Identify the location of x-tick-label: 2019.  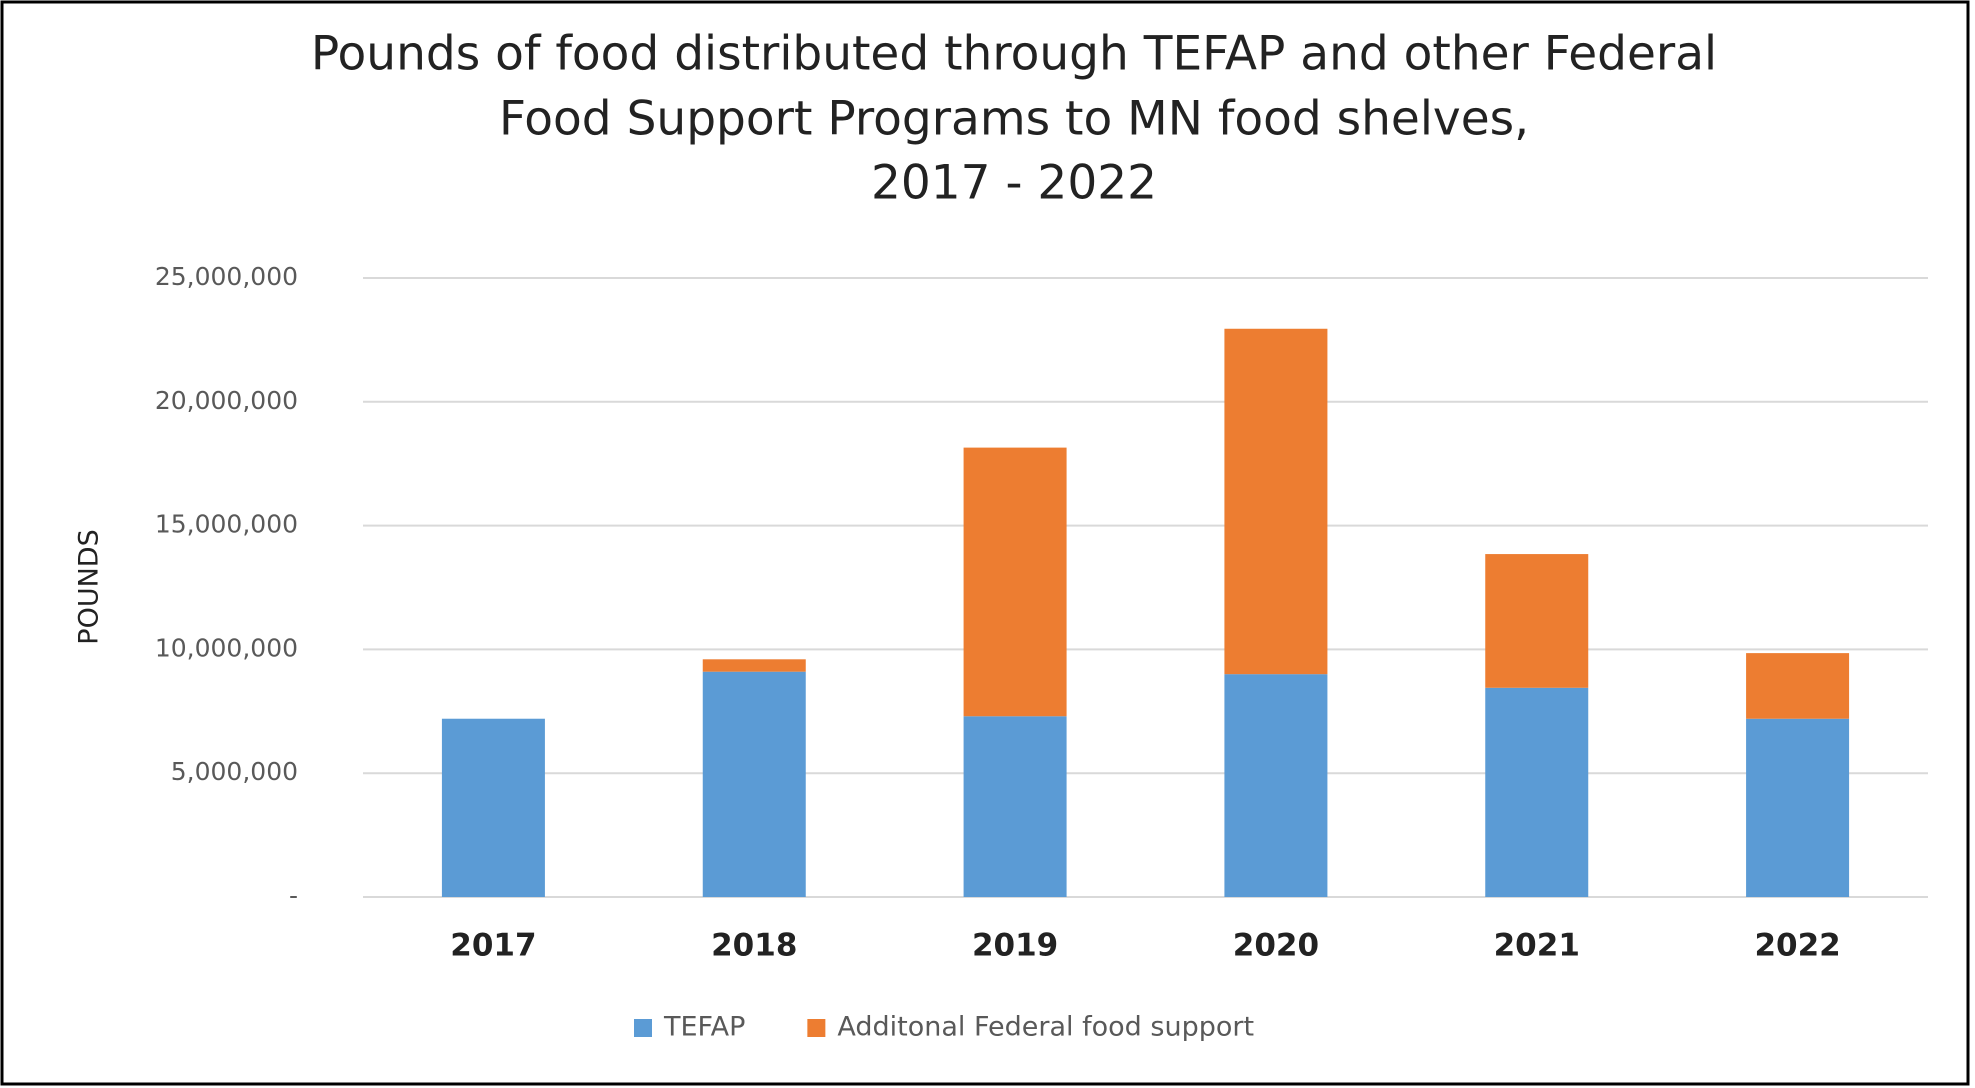
(1015, 946).